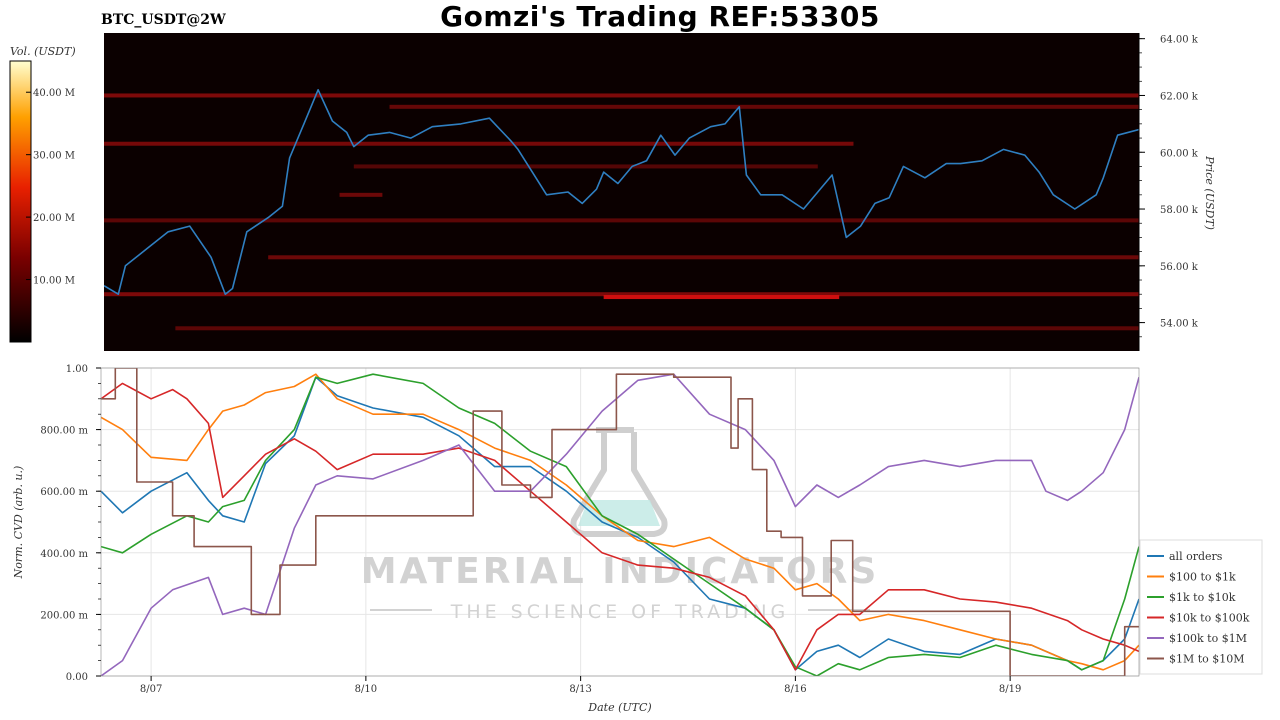  Describe the element at coordinates (1202, 597) in the screenshot. I see `legend-label: $1k to $10k` at that location.